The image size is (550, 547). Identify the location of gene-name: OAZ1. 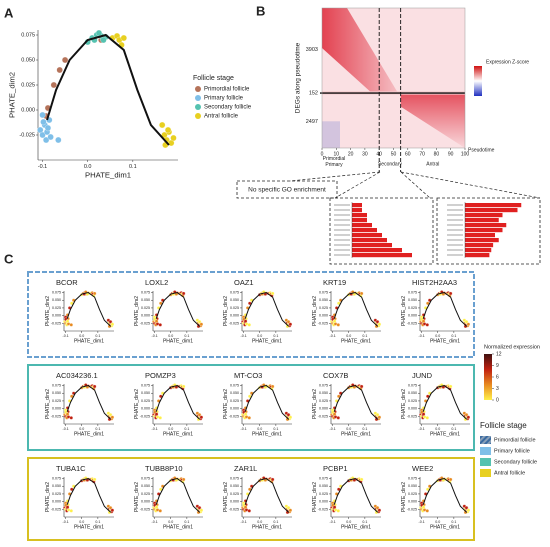
(244, 282).